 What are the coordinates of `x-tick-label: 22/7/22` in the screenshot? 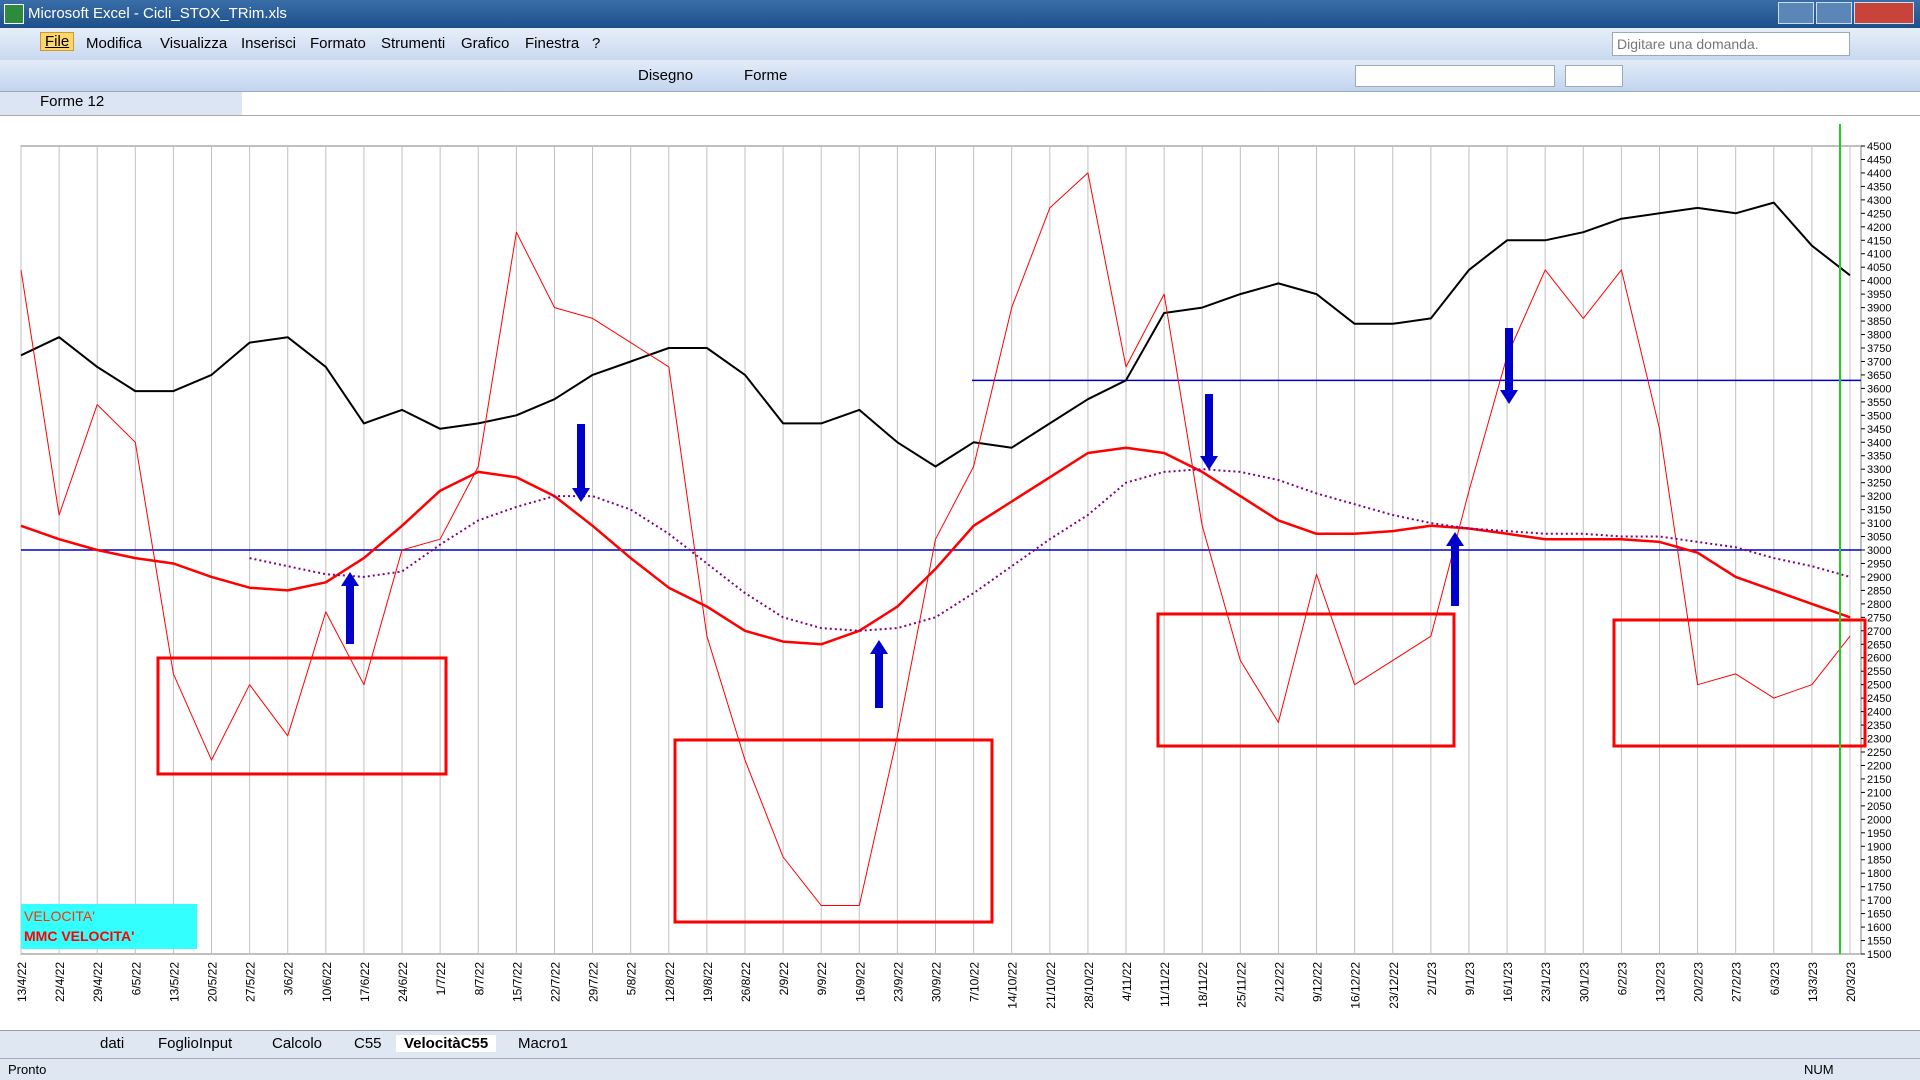 It's located at (555, 982).